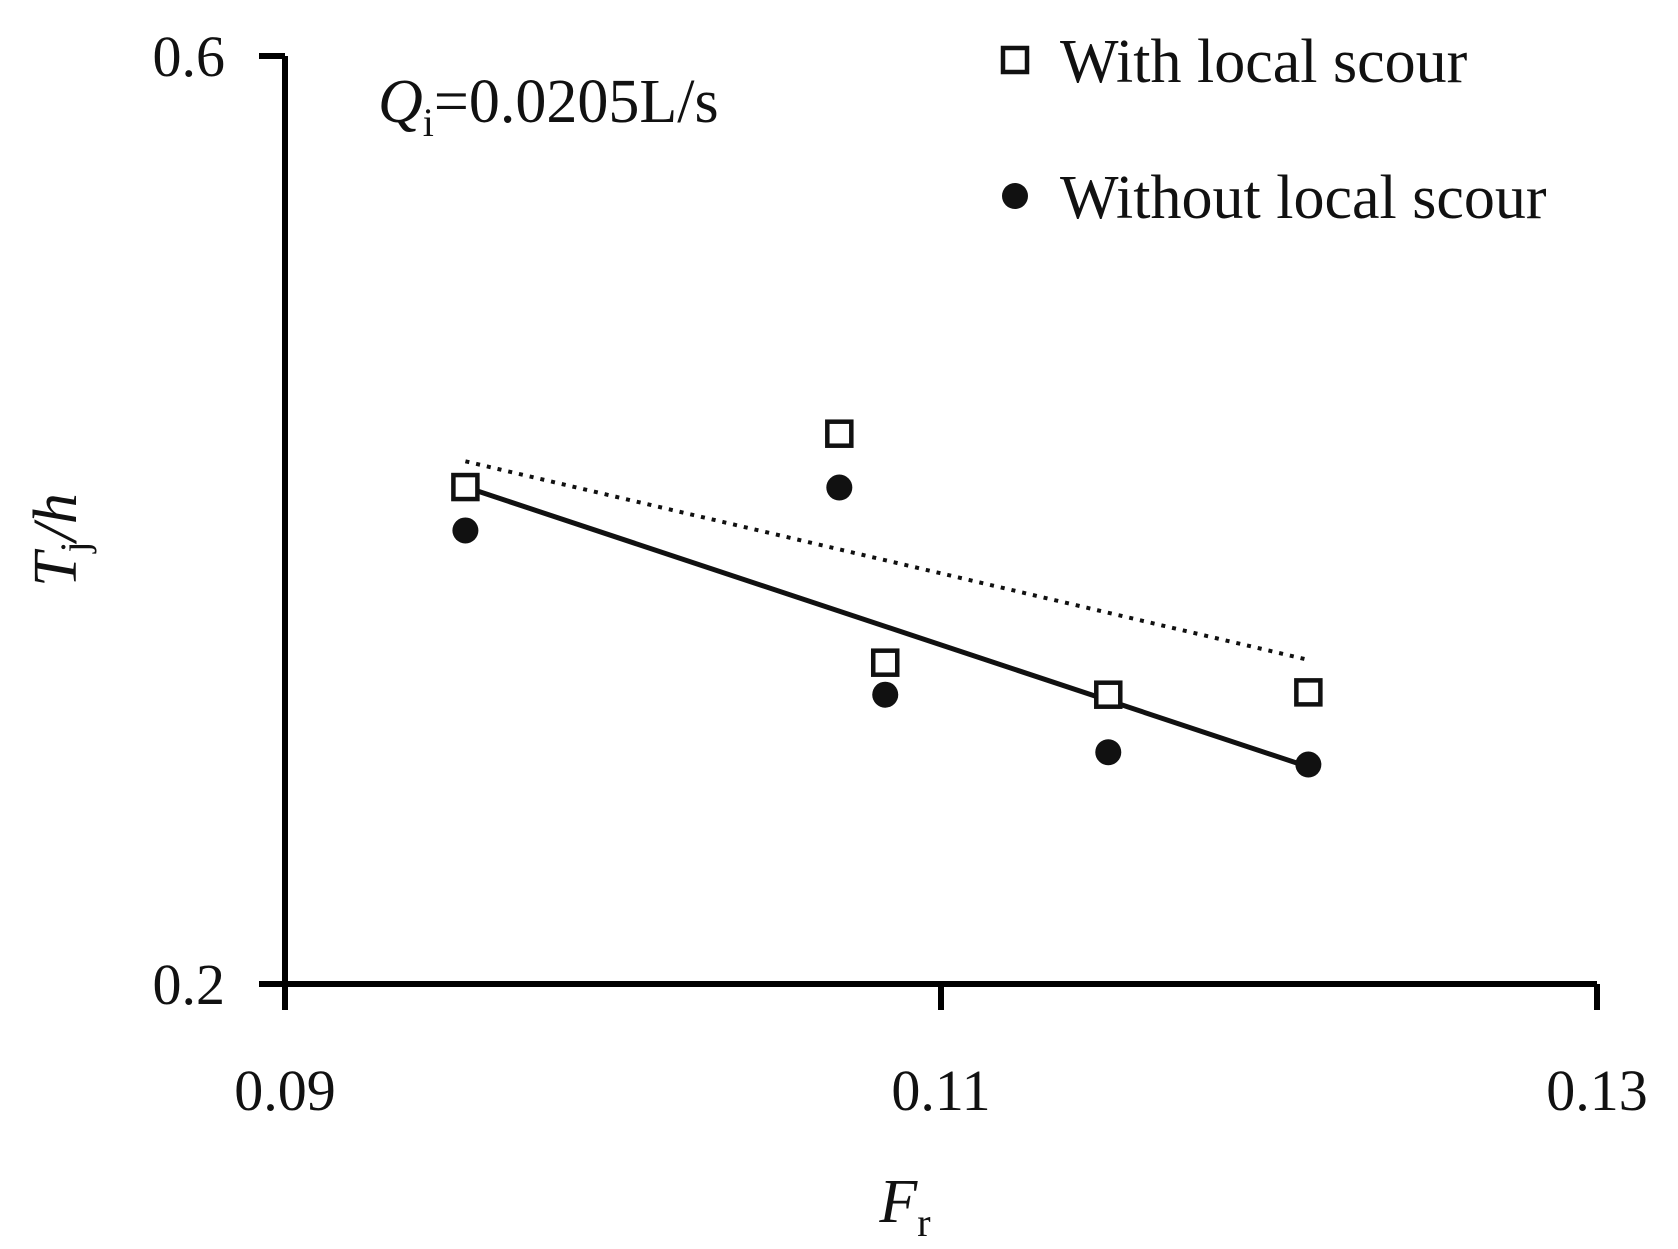 Image resolution: width=1678 pixels, height=1249 pixels. Describe the element at coordinates (1264, 62) in the screenshot. I see `legend-label: With local scour` at that location.